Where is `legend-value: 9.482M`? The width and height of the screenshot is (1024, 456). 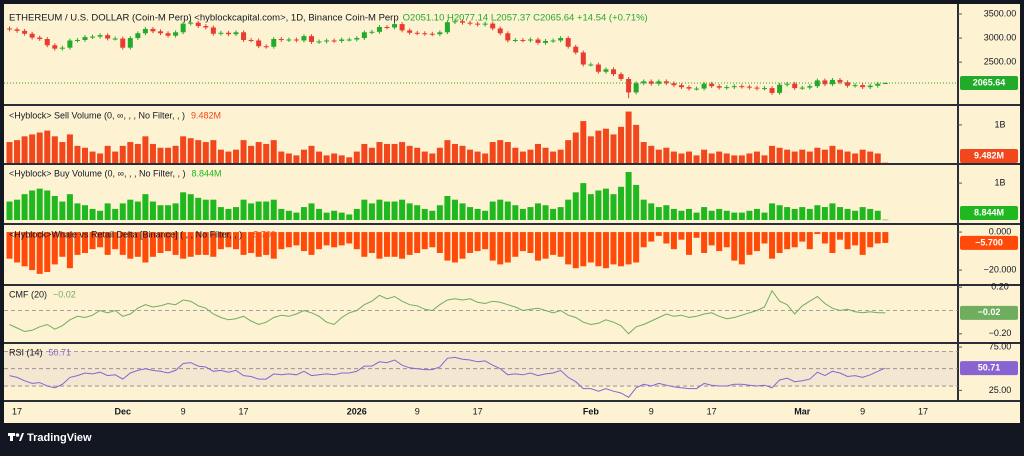 legend-value: 9.482M is located at coordinates (206, 115).